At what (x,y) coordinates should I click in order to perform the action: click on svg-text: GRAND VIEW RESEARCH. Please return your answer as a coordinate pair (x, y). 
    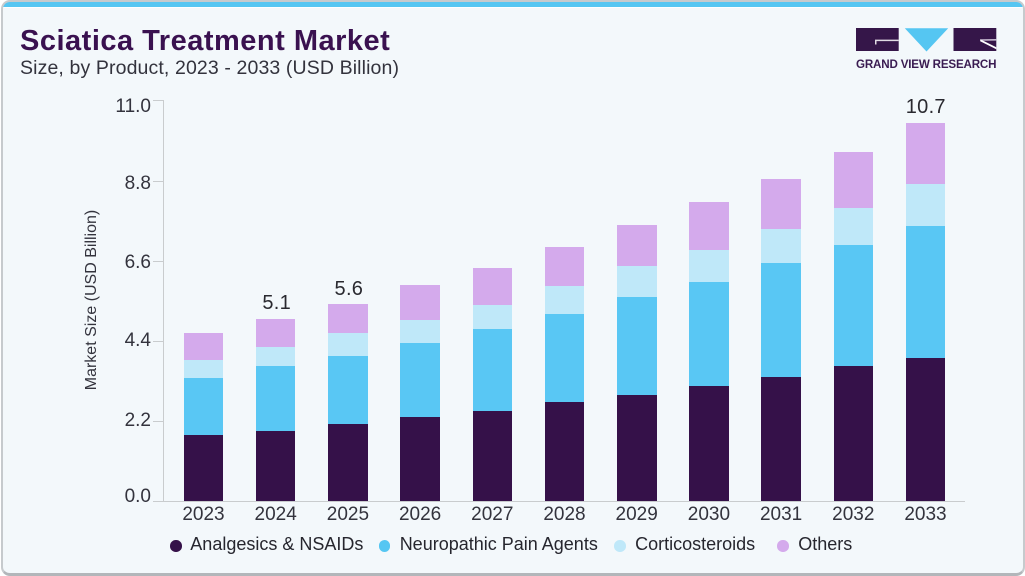
    Looking at the image, I should click on (926, 64).